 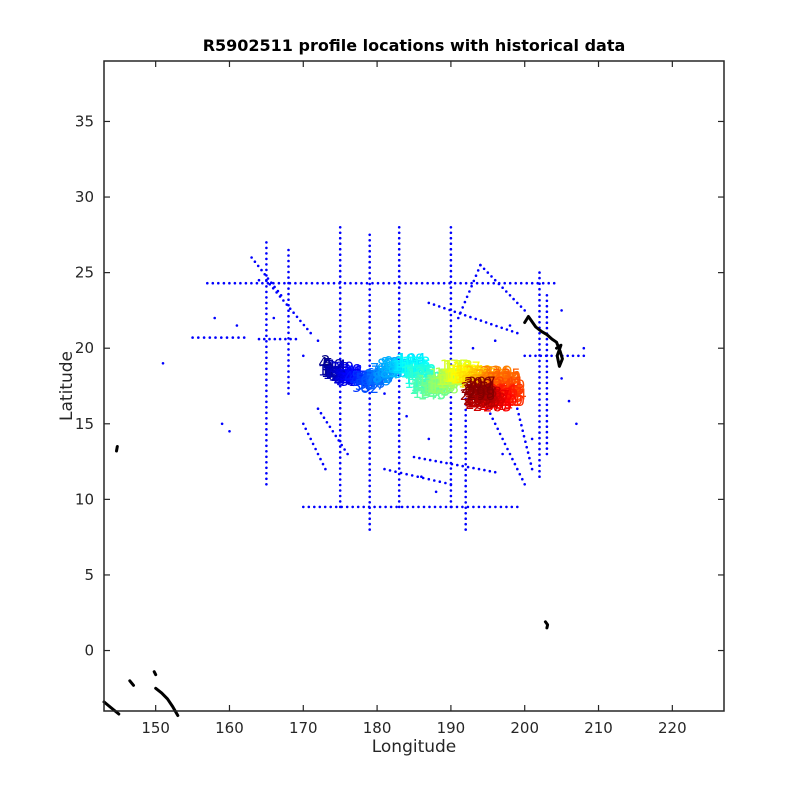 I want to click on x-tick-label: 170, so click(x=303, y=728).